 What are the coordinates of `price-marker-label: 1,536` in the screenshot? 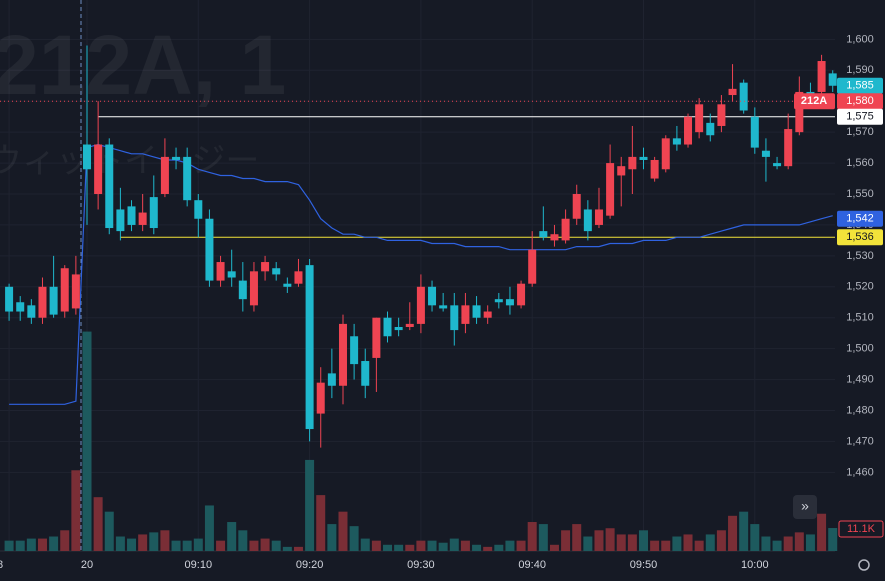 It's located at (860, 237).